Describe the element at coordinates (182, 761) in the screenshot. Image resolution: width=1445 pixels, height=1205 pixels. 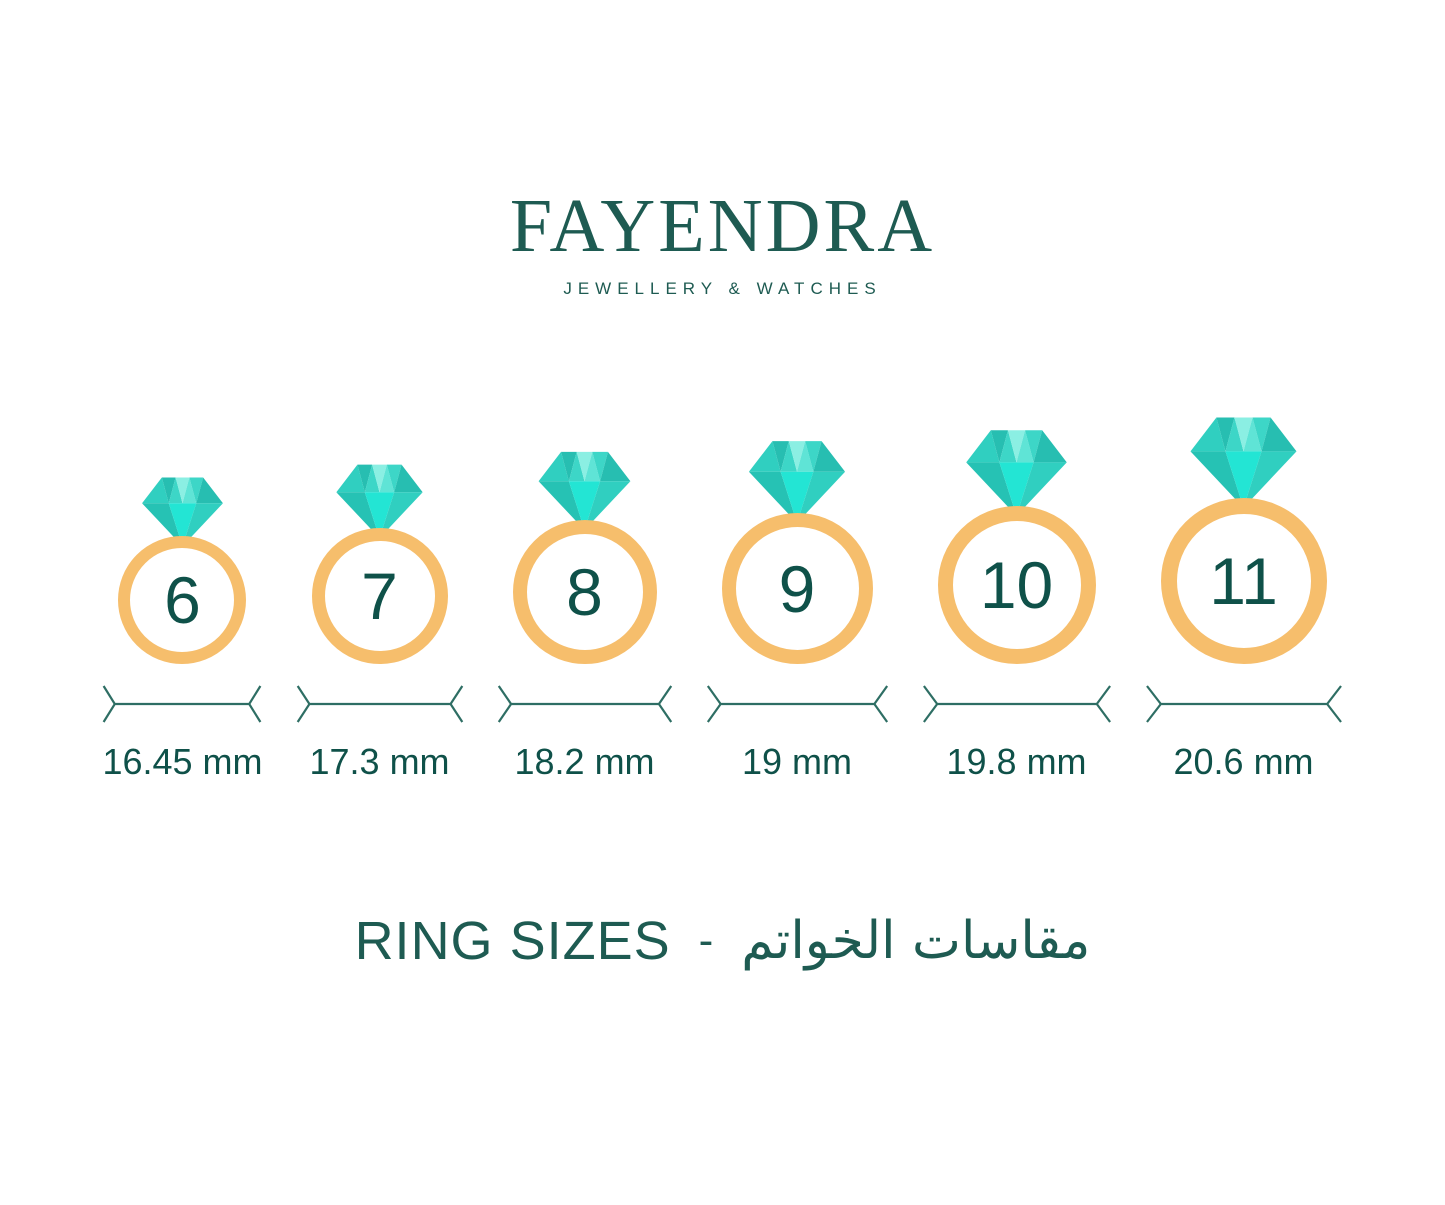
I see `ring-diameter-label: 16.45 mm` at that location.